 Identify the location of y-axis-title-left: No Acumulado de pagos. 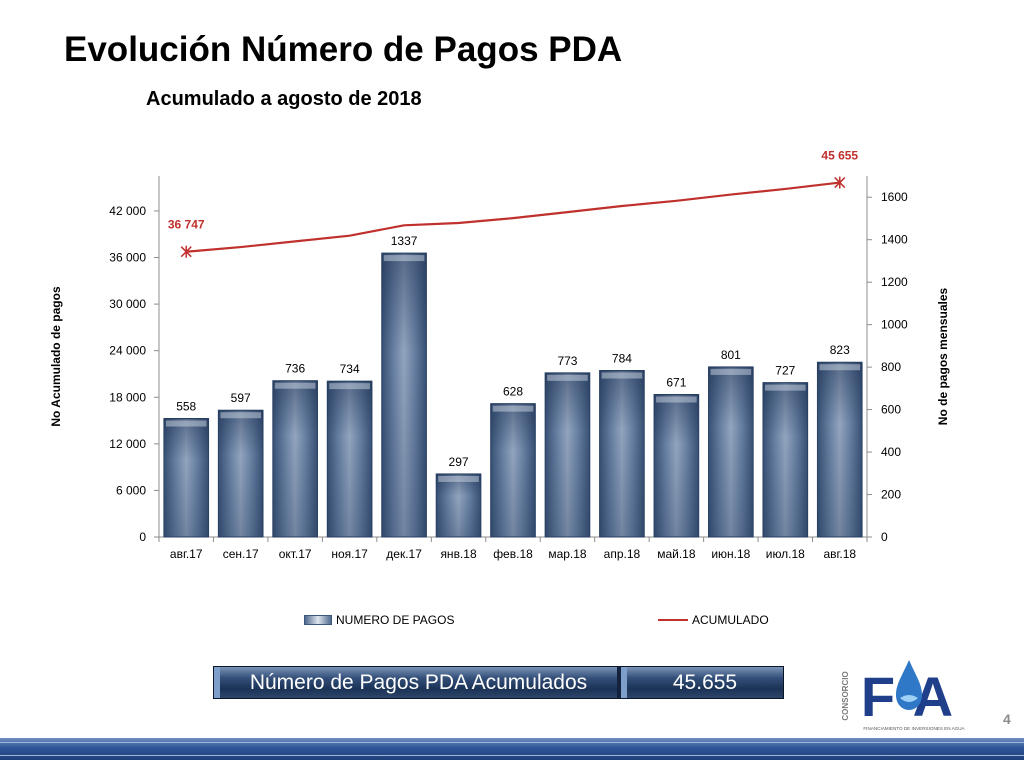
(56, 356).